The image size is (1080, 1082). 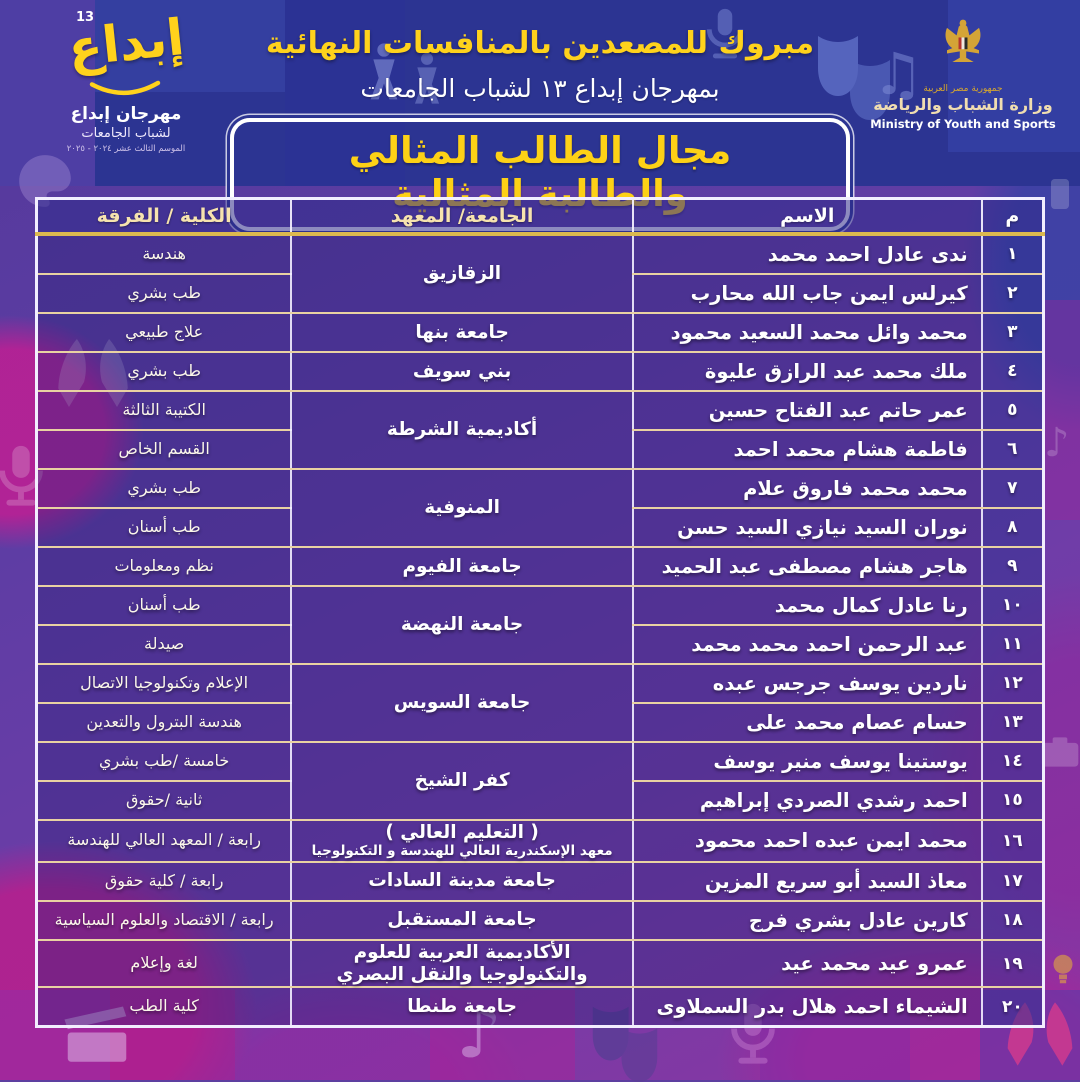 I want to click on festival-wordmark: إبداع, so click(x=126, y=43).